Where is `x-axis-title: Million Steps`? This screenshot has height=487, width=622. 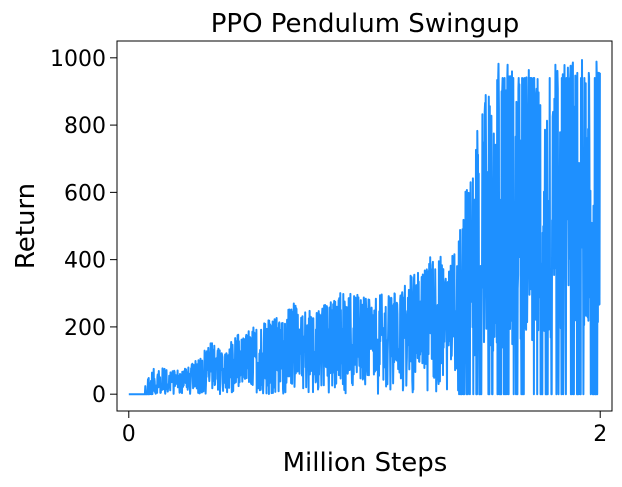 x-axis-title: Million Steps is located at coordinates (365, 463).